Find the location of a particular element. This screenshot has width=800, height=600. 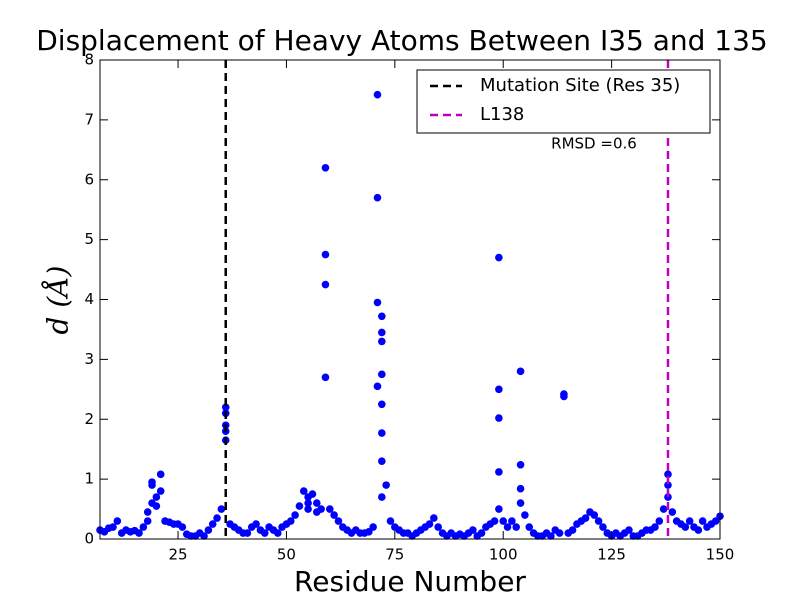

legend-box is located at coordinates (563, 101).